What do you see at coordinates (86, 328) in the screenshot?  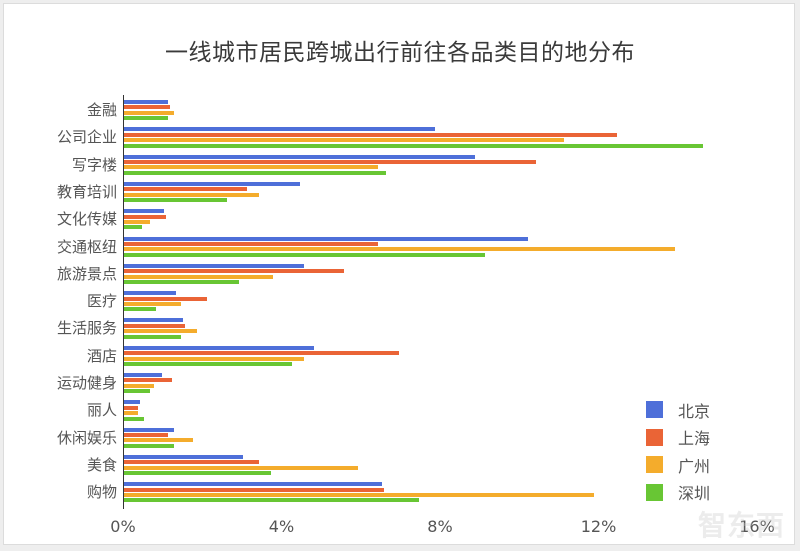 I see `y-category-label: 生活服务` at bounding box center [86, 328].